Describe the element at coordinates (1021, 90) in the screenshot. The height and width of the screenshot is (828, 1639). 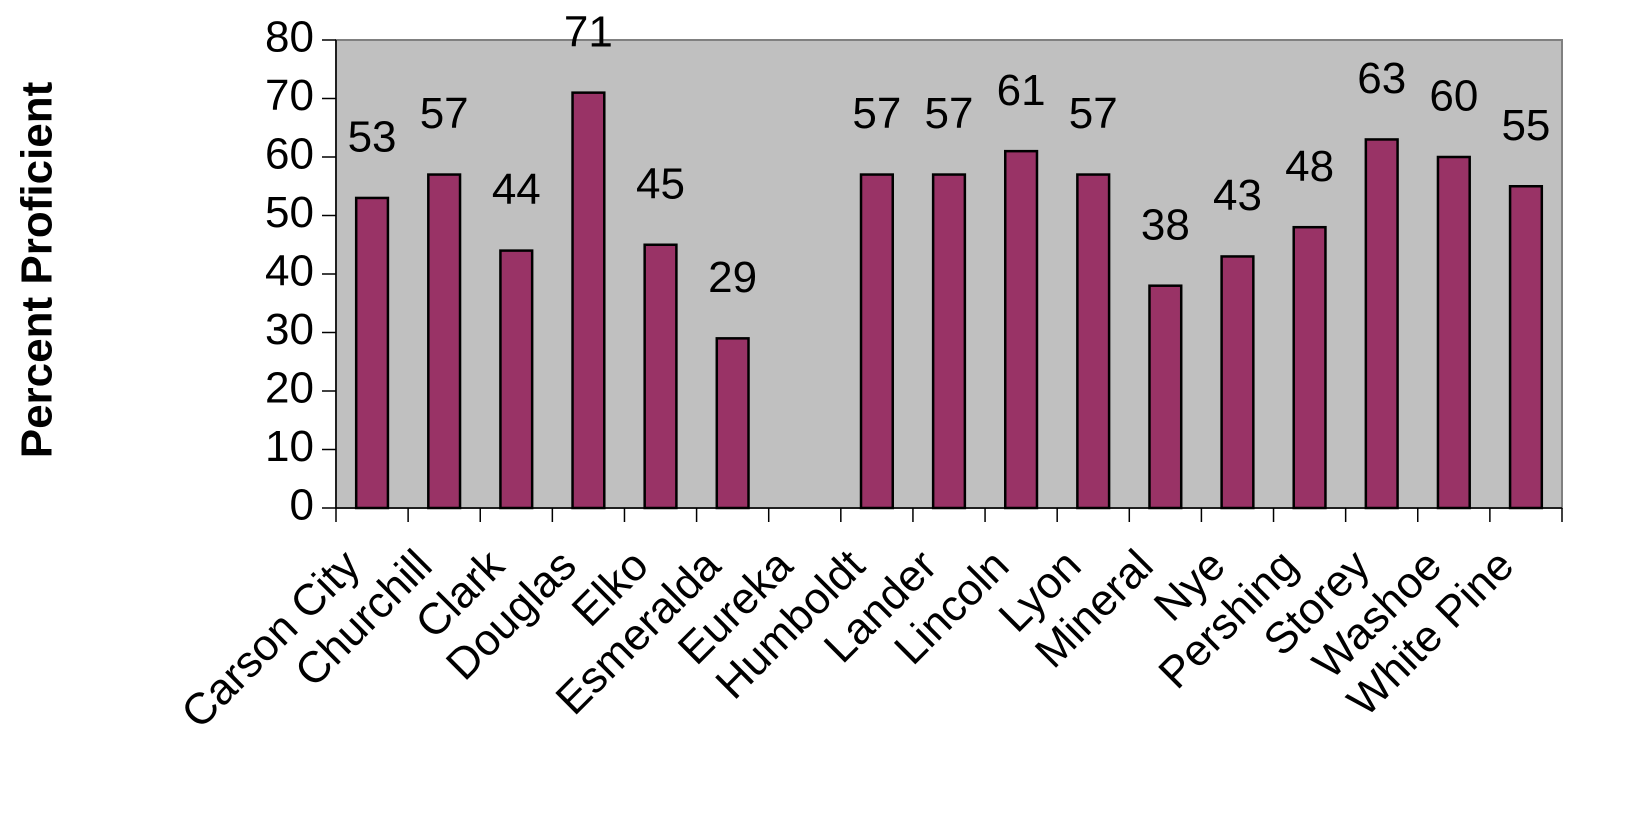
I see `value-label: 61` at that location.